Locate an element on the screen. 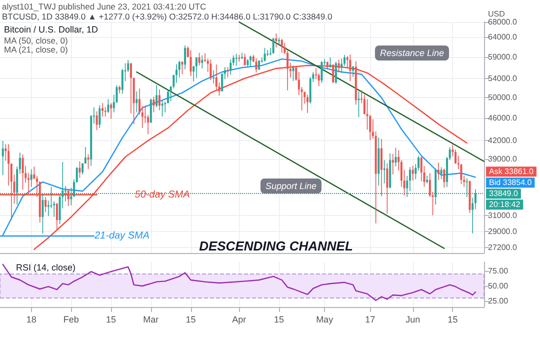 This screenshot has width=540, height=340. chart-title: Bitcoin / U.S. Dollar, 1D is located at coordinates (51, 29).